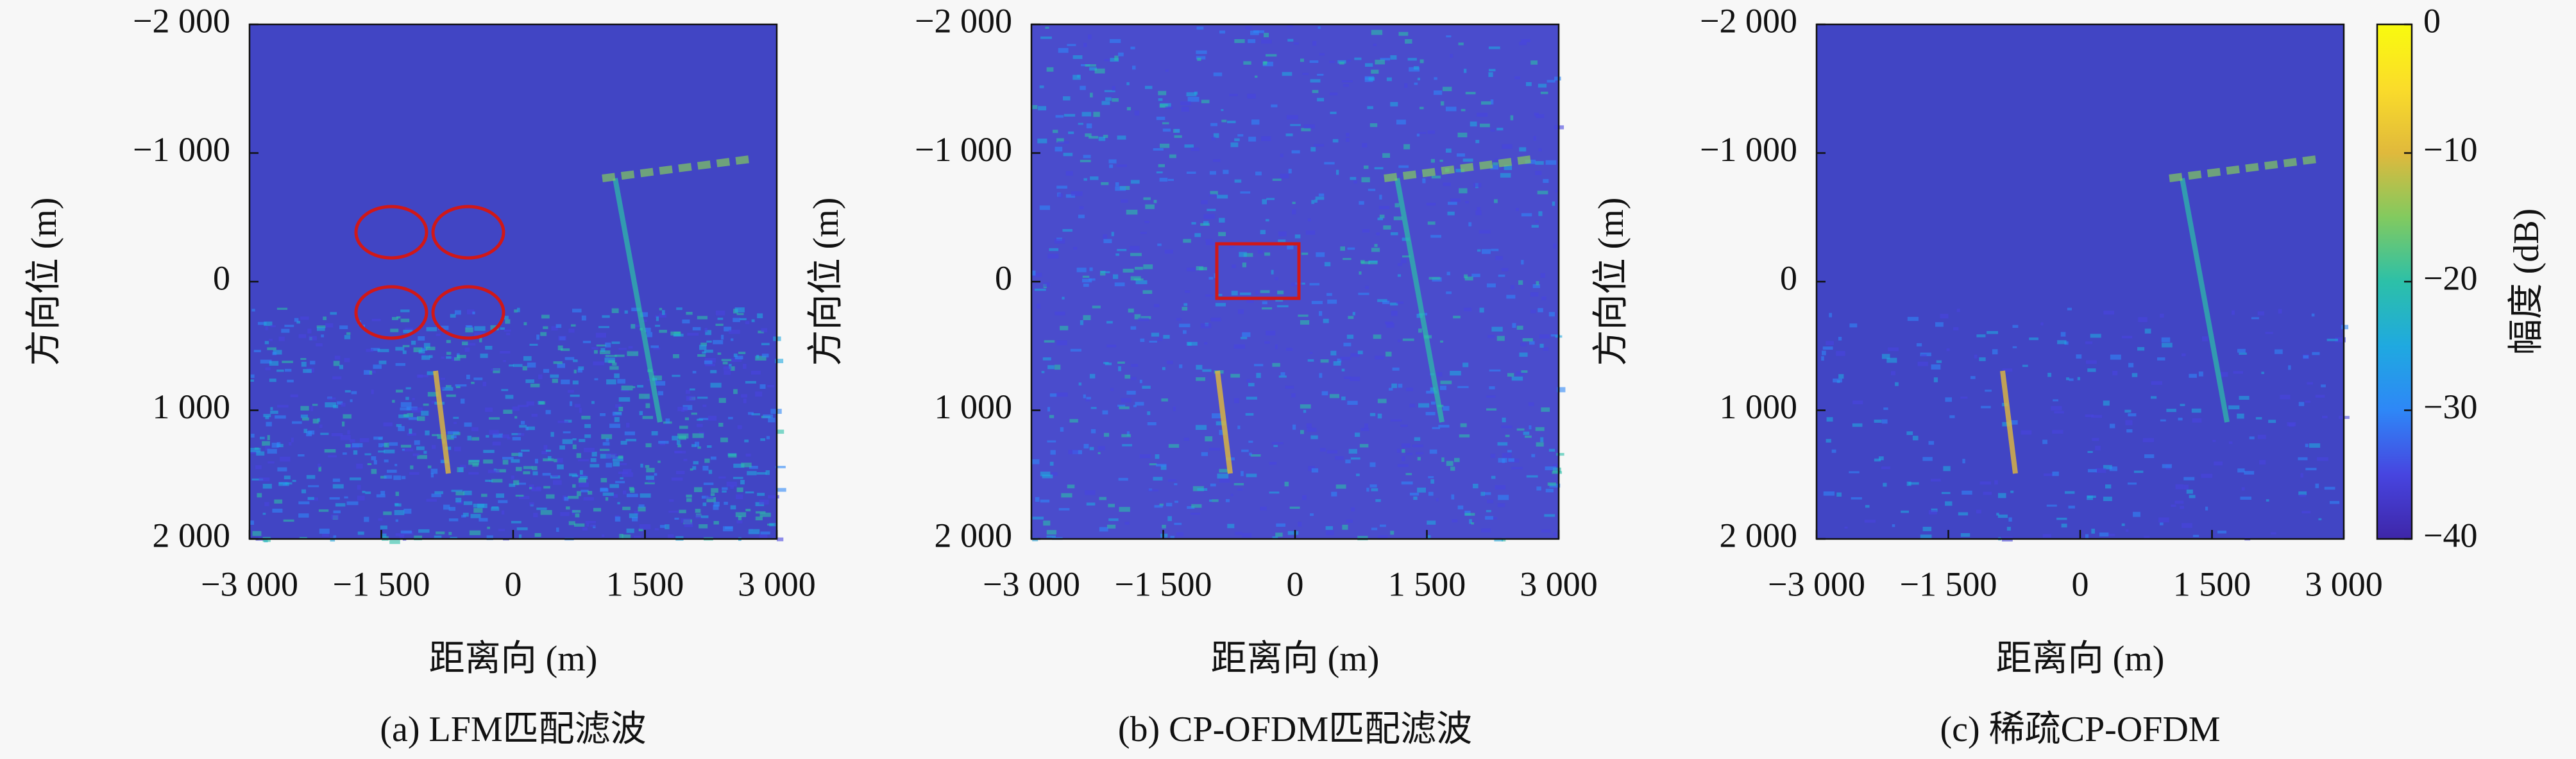 The width and height of the screenshot is (2576, 759). I want to click on y-tick-label: 2 000, so click(974, 535).